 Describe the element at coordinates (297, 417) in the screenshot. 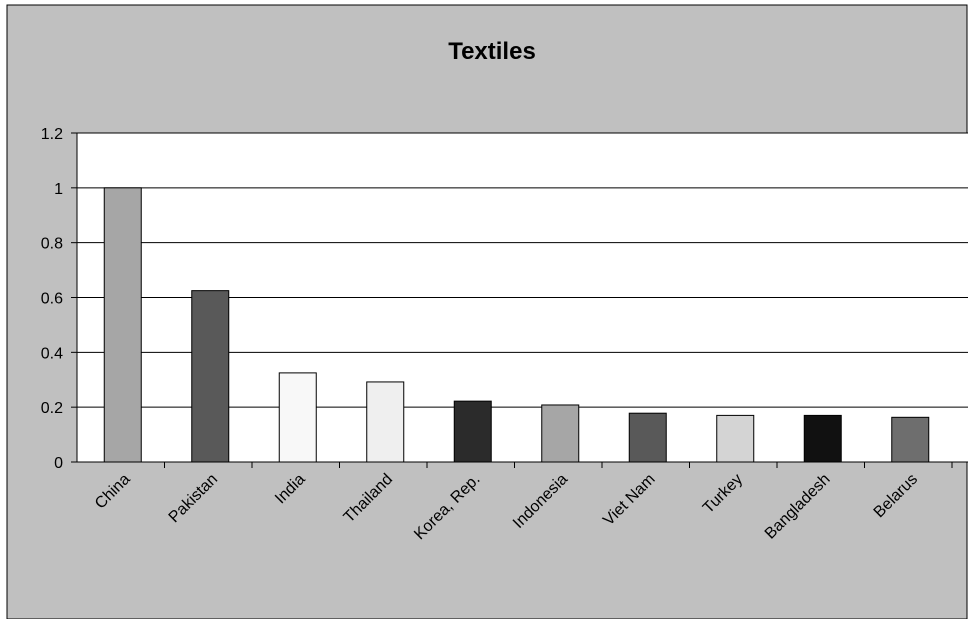

I see `bar-india` at that location.